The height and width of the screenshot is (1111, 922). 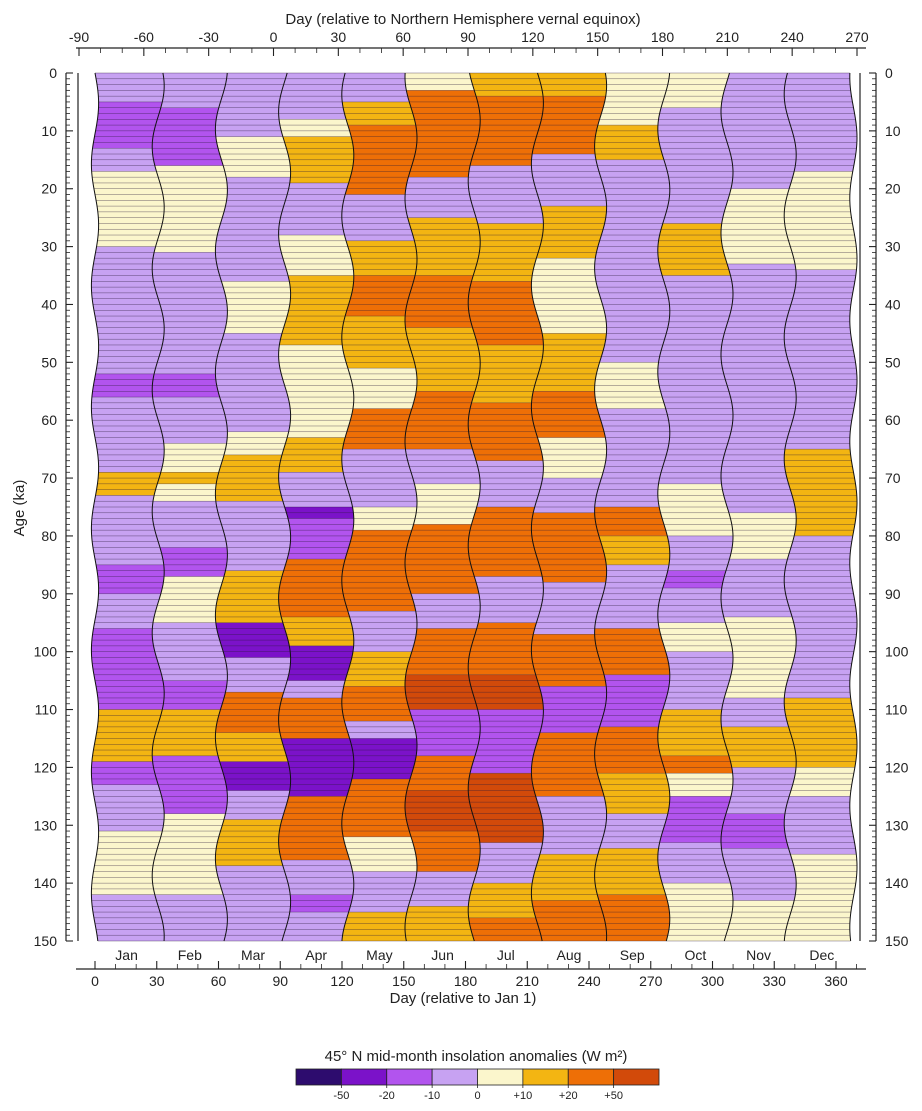 I want to click on bottom-tick-label: 330, so click(x=775, y=981).